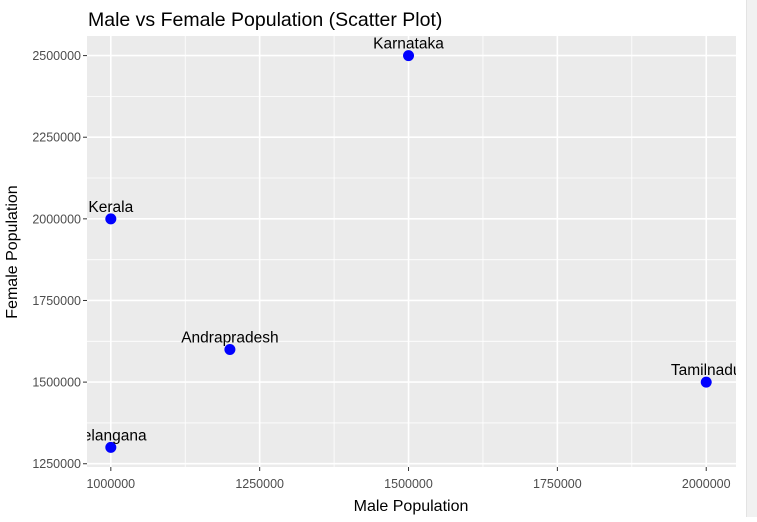 Image resolution: width=757 pixels, height=522 pixels. What do you see at coordinates (12, 251) in the screenshot?
I see `y-axis-label: Female Population` at bounding box center [12, 251].